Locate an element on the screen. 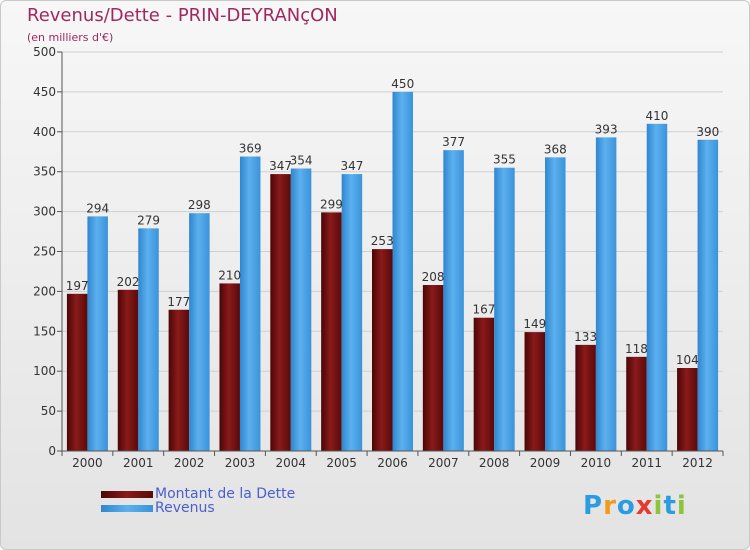  chart-legend: Montant de la Dette Revenus is located at coordinates (198, 501).